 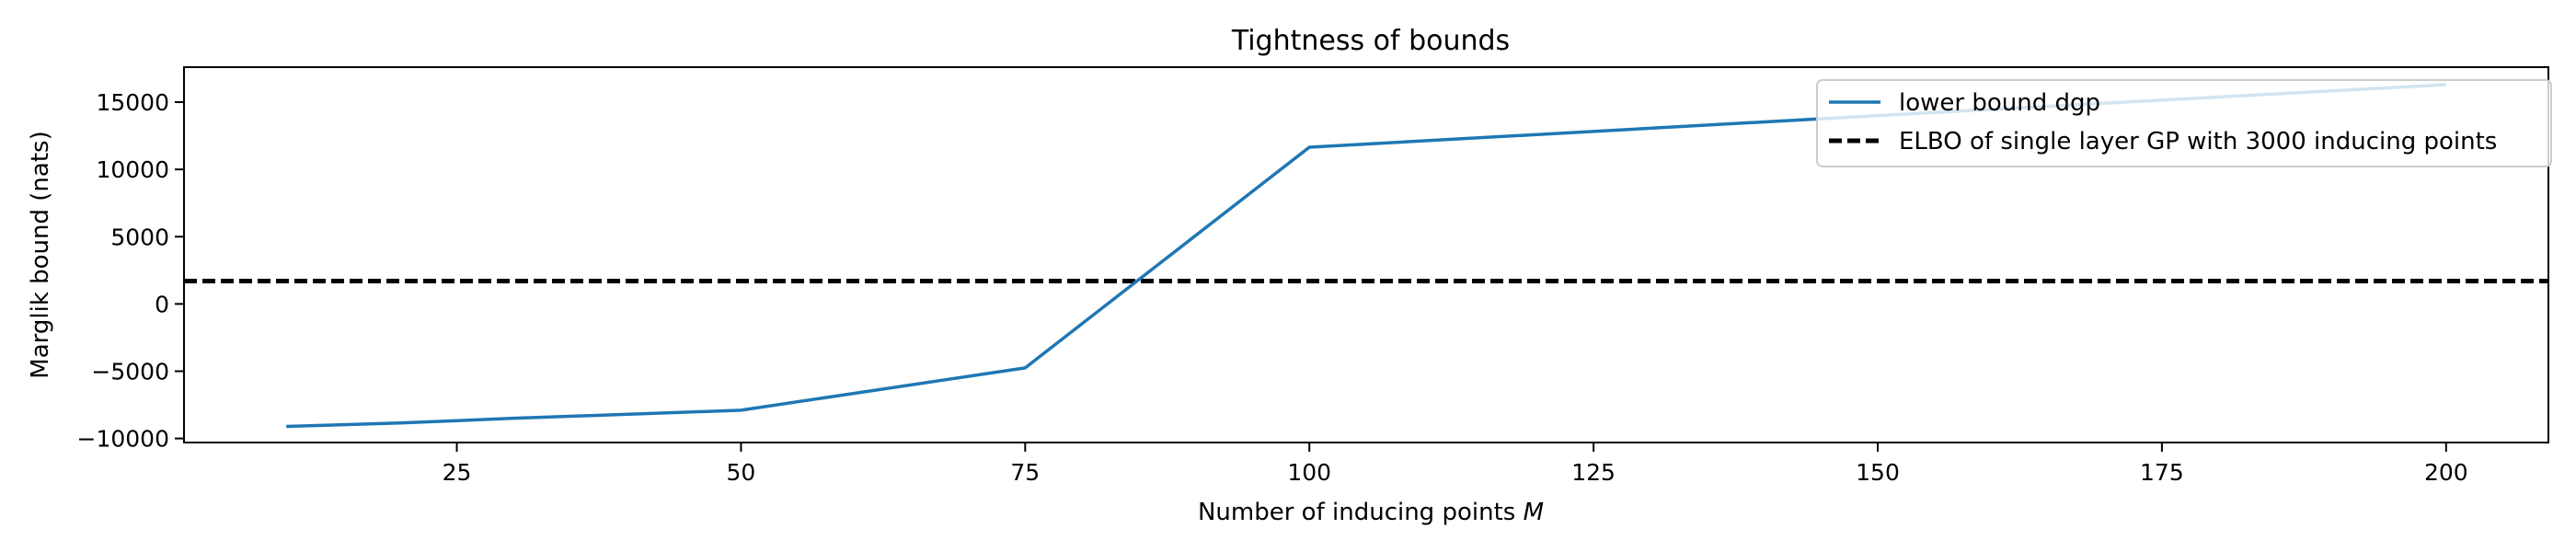 What do you see at coordinates (139, 237) in the screenshot?
I see `y-tick-label: 5000` at bounding box center [139, 237].